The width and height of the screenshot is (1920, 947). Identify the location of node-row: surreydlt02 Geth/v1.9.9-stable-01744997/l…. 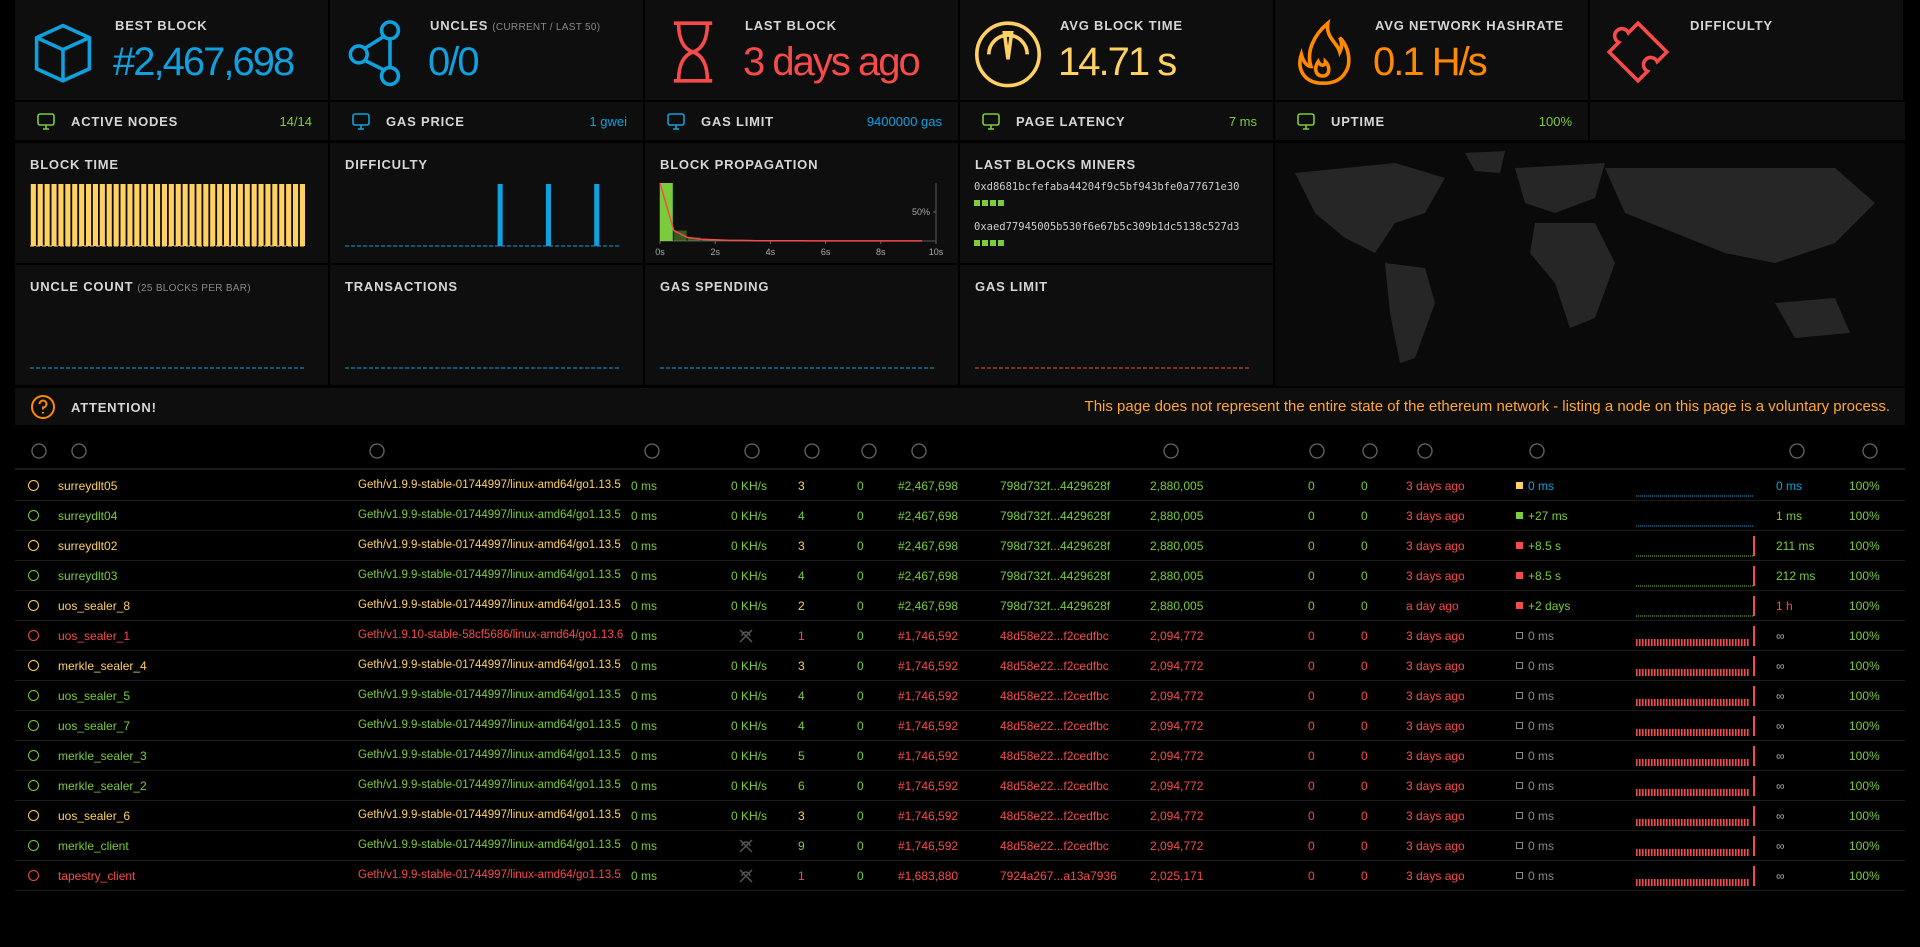
(960, 546).